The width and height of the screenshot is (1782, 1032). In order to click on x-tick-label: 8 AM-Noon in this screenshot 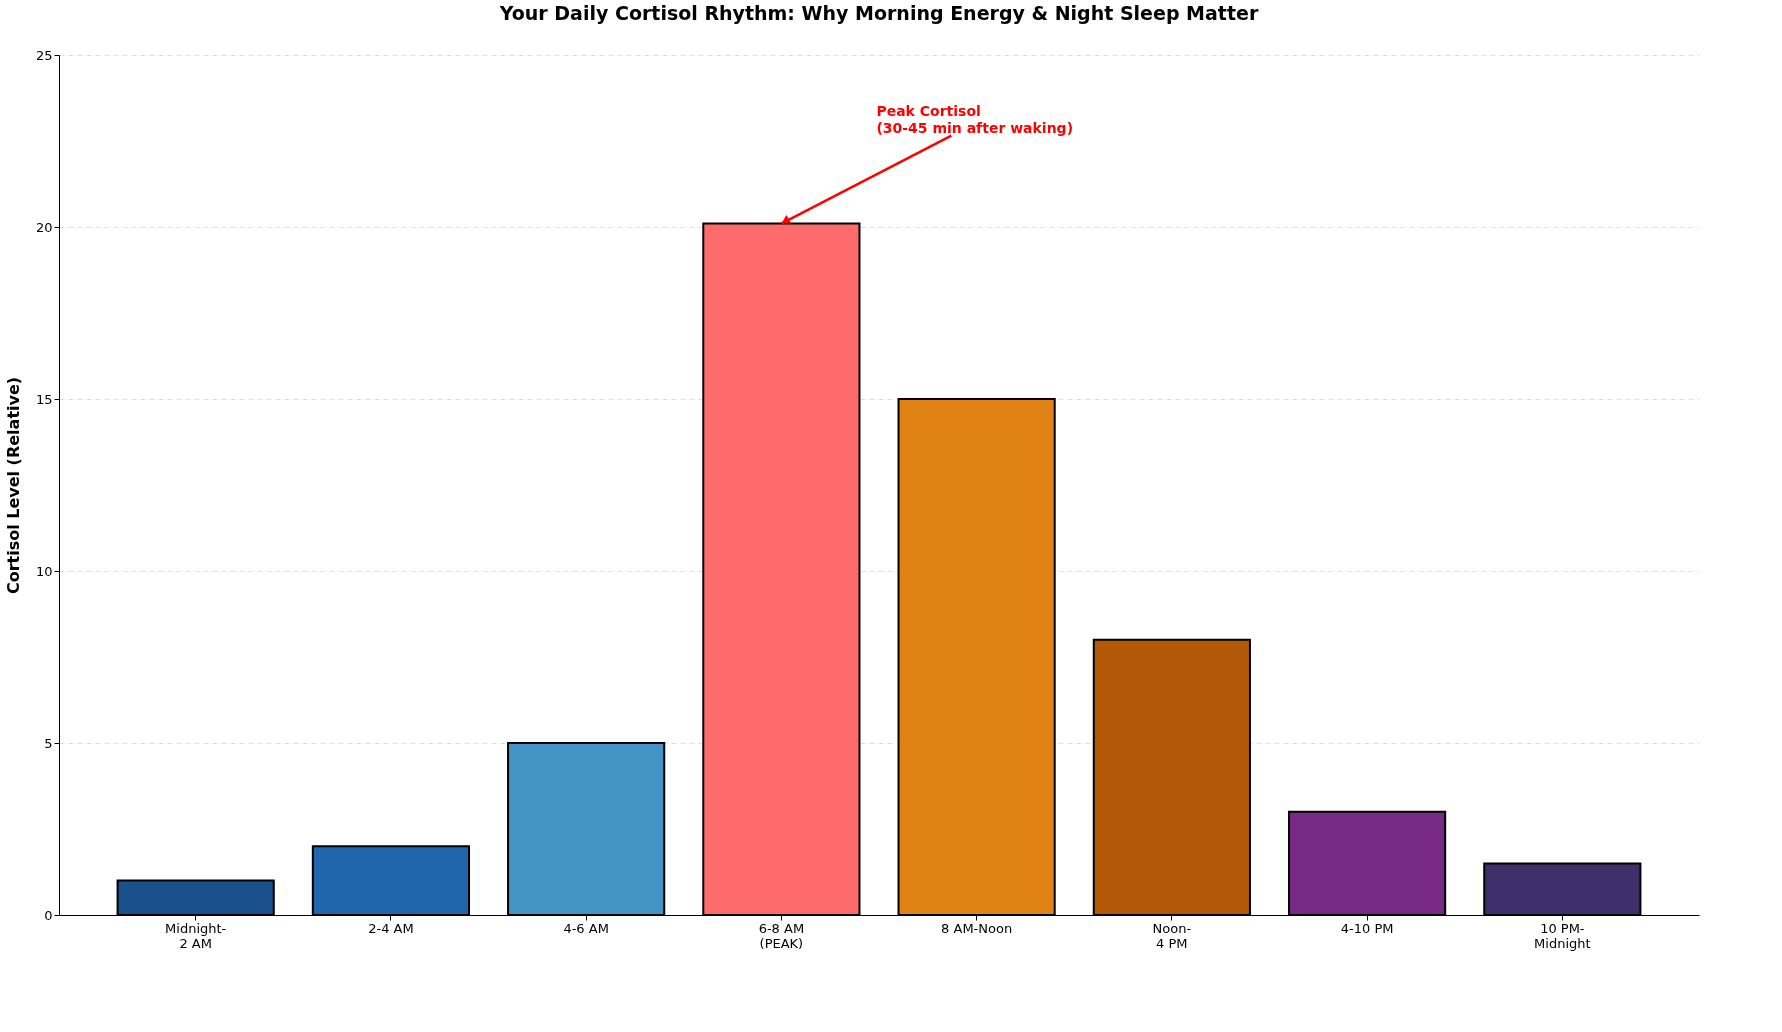, I will do `click(977, 928)`.